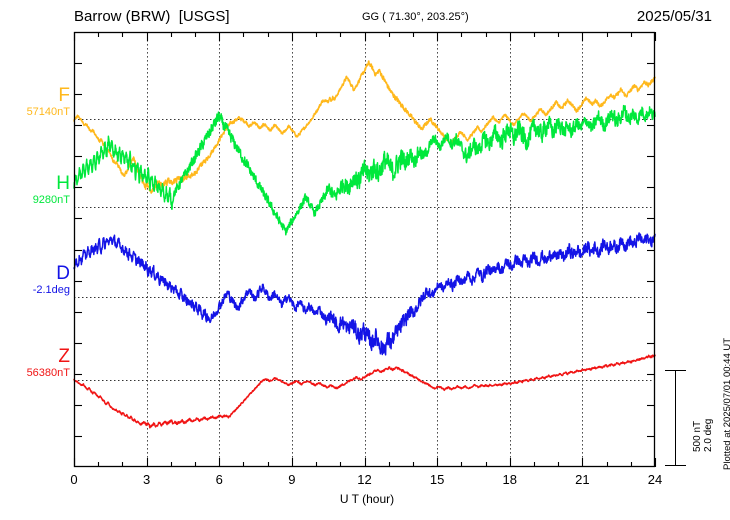 This screenshot has width=730, height=520. Describe the element at coordinates (582, 479) in the screenshot. I see `x-tick-label: 21` at that location.